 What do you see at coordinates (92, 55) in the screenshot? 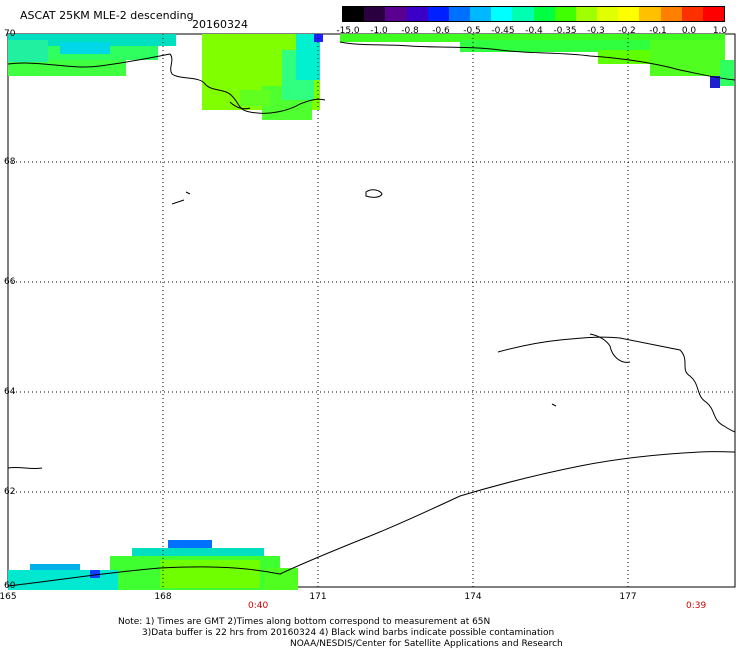
I see `swath-top-left` at bounding box center [92, 55].